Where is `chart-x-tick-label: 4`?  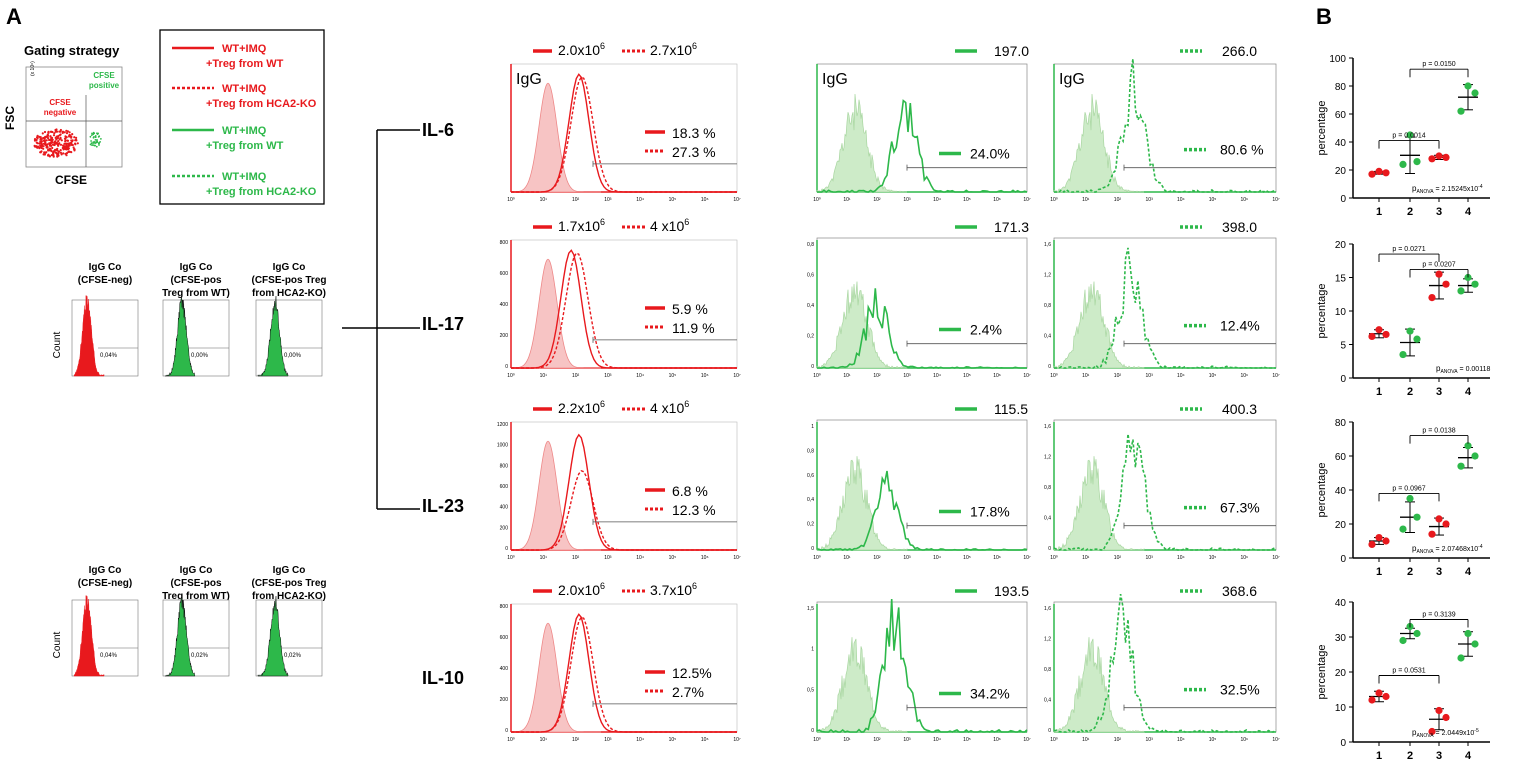
chart-x-tick-label: 4 is located at coordinates (1468, 756).